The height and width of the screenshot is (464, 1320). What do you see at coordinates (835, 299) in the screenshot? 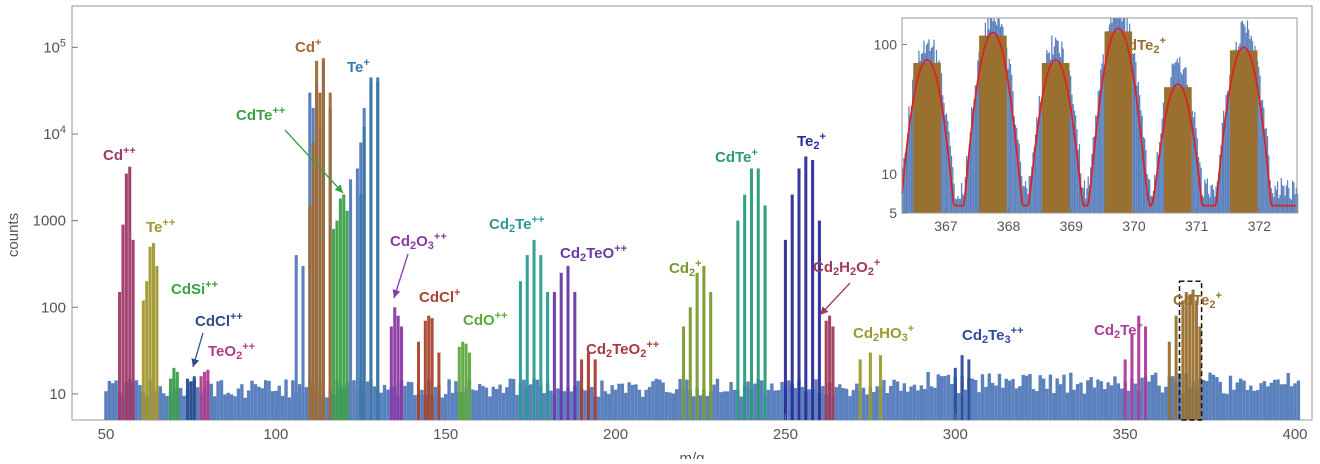
I see `arrow-cd2h2o2` at bounding box center [835, 299].